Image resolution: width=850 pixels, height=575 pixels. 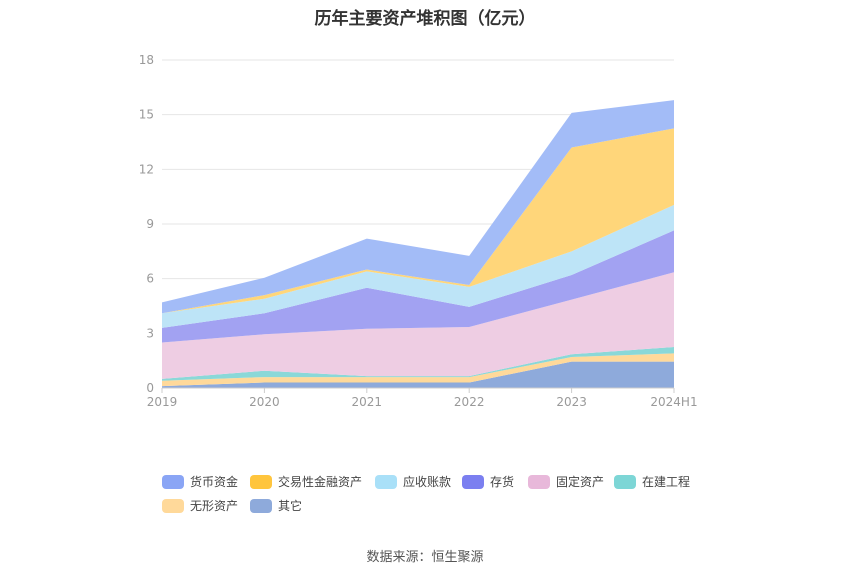 What do you see at coordinates (146, 169) in the screenshot?
I see `y-tick-label: 12` at bounding box center [146, 169].